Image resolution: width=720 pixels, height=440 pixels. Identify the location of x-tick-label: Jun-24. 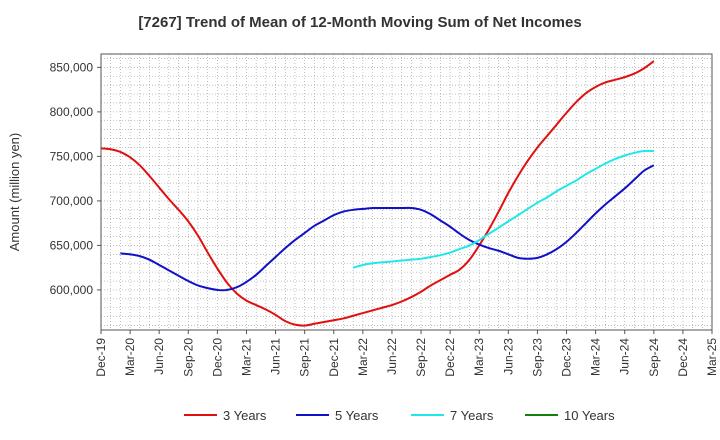
(625, 356).